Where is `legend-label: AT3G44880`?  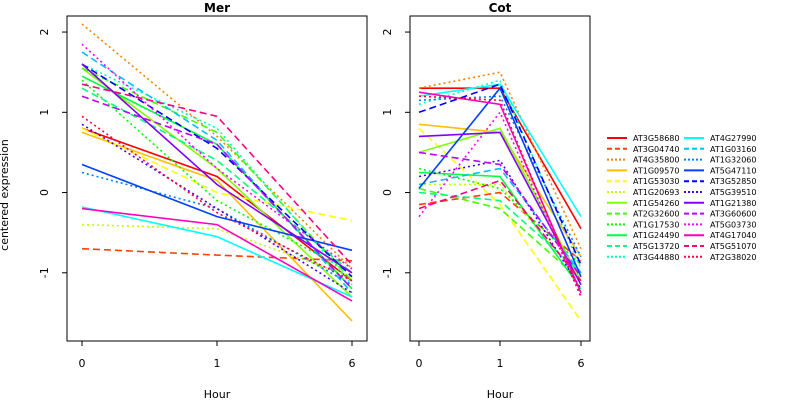
legend-label: AT3G44880 is located at coordinates (656, 257).